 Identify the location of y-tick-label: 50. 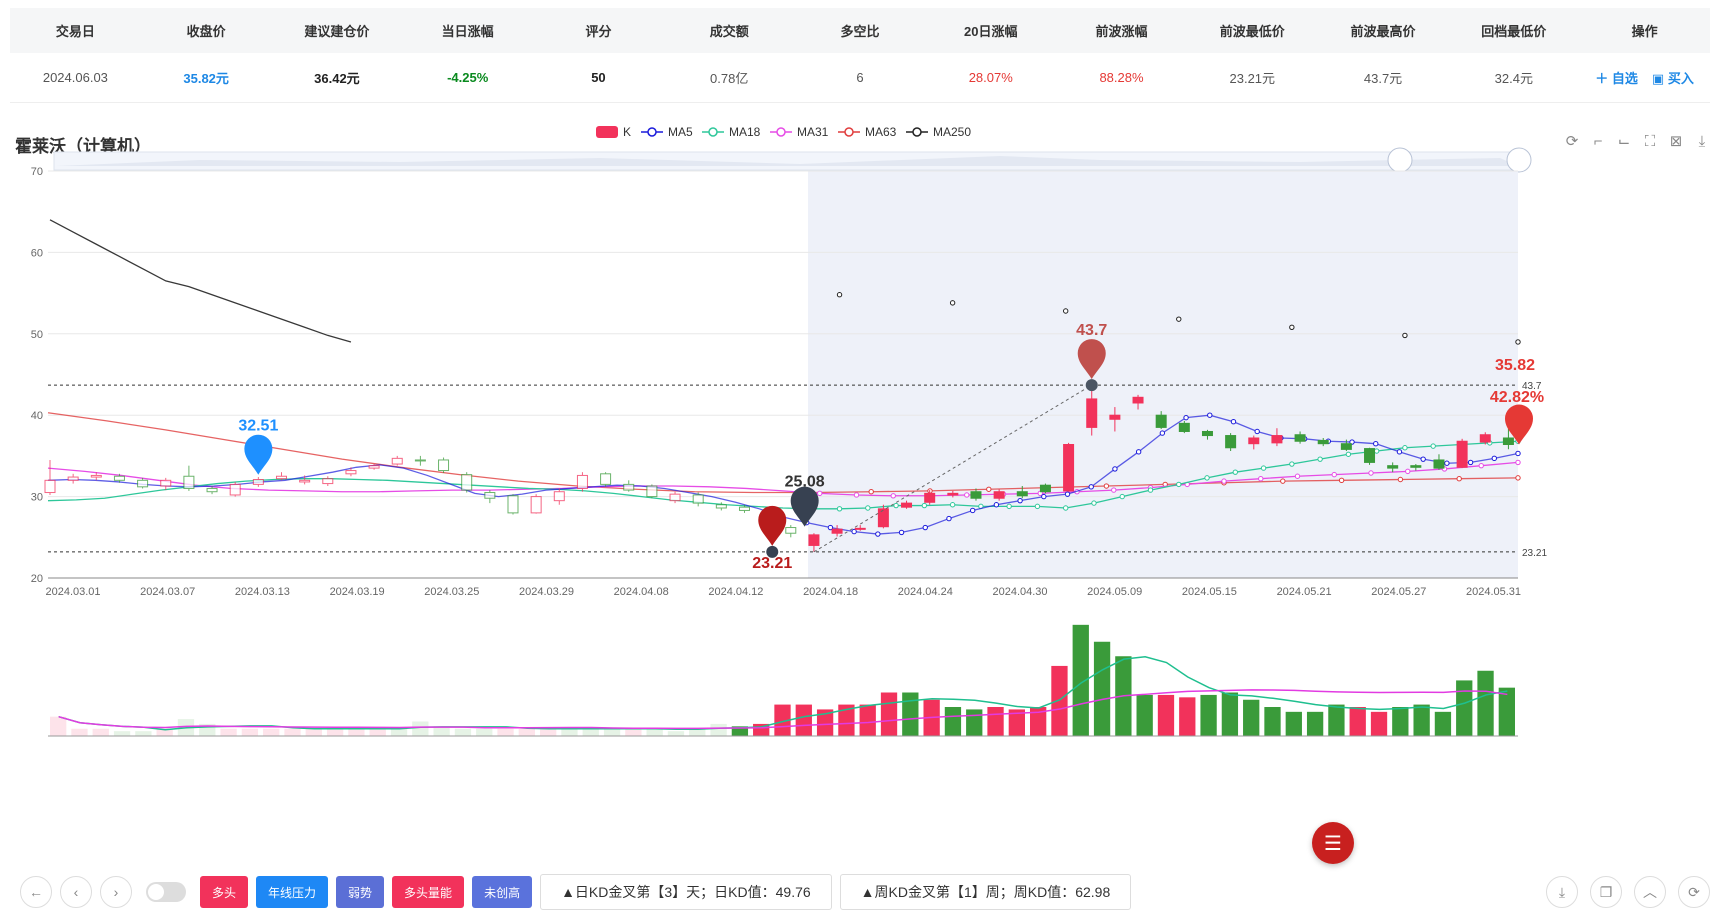
(37, 335).